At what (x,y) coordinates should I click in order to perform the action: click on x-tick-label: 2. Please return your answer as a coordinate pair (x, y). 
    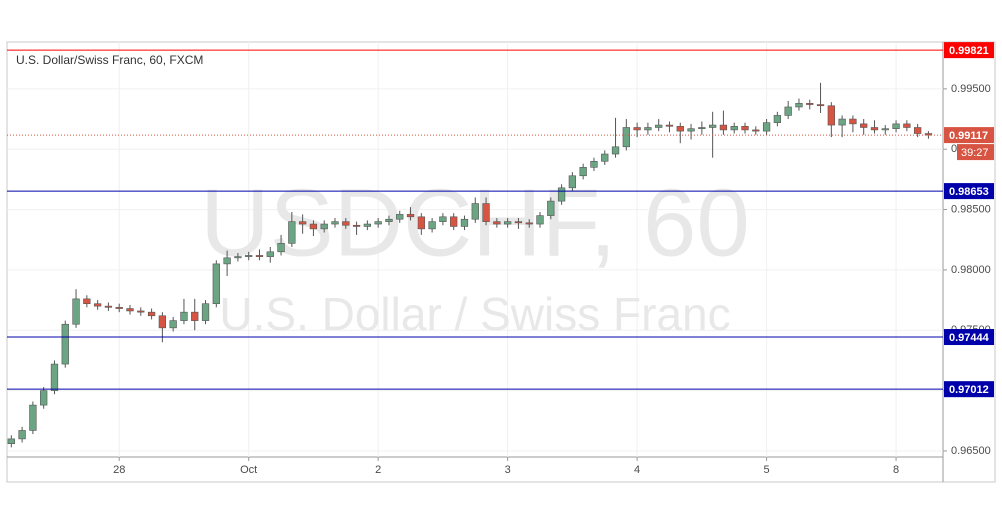
    Looking at the image, I should click on (378, 470).